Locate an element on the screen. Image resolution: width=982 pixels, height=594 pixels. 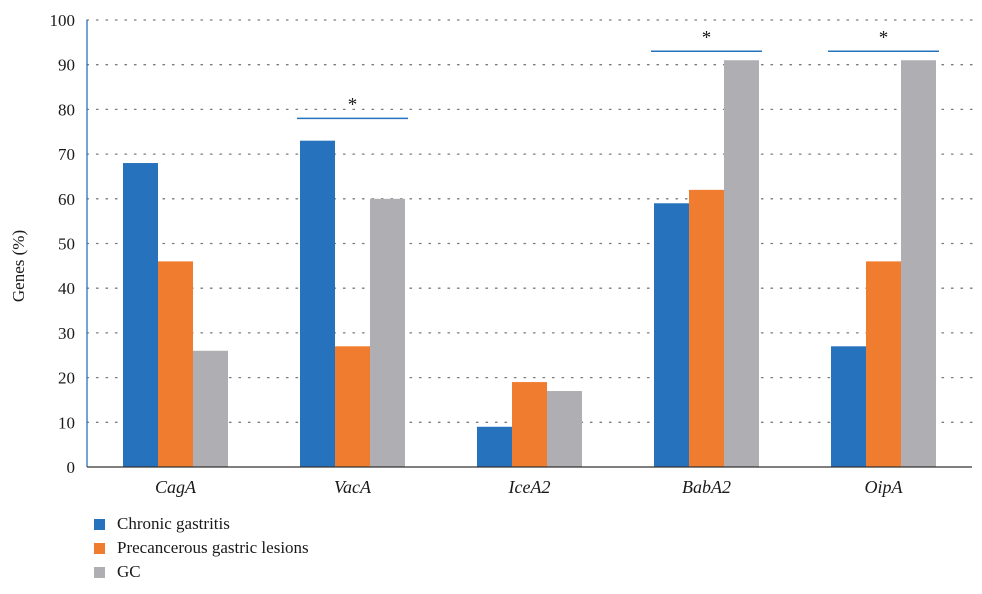
significance-markers: * * * is located at coordinates (618, 72).